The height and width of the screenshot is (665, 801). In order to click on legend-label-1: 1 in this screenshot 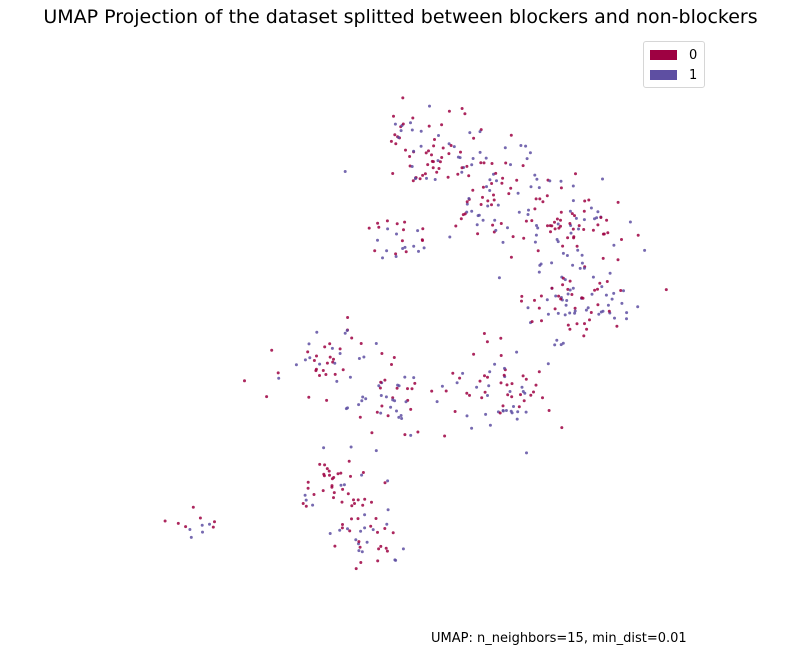, I will do `click(693, 75)`.